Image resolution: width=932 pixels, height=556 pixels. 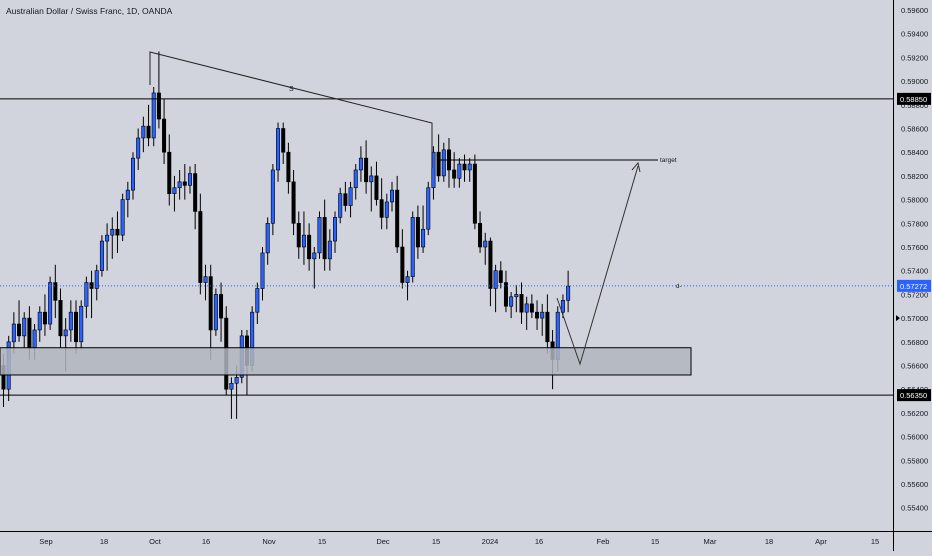 What do you see at coordinates (914, 294) in the screenshot?
I see `price-tick-label: 0.57200` at bounding box center [914, 294].